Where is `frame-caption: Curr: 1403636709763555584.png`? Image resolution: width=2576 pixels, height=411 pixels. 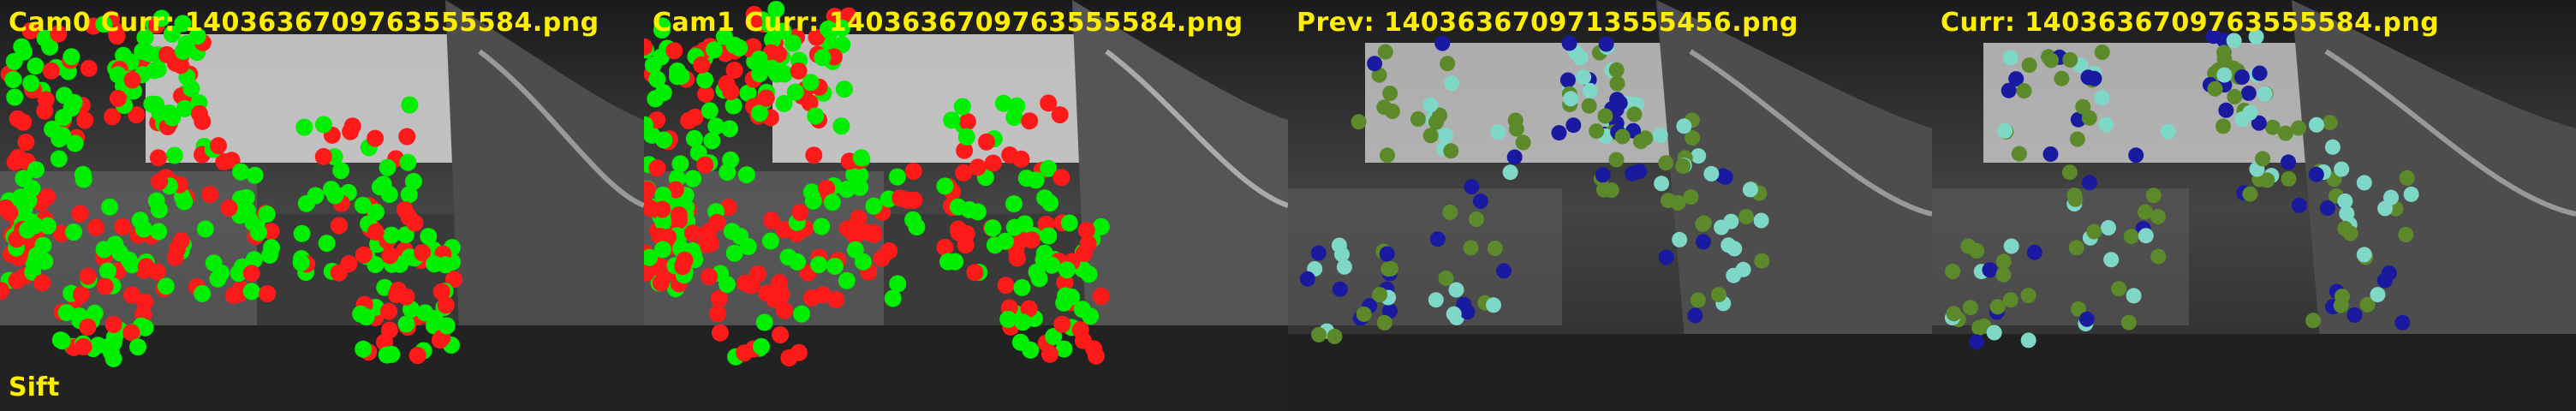 frame-caption: Curr: 1403636709763555584.png is located at coordinates (2190, 23).